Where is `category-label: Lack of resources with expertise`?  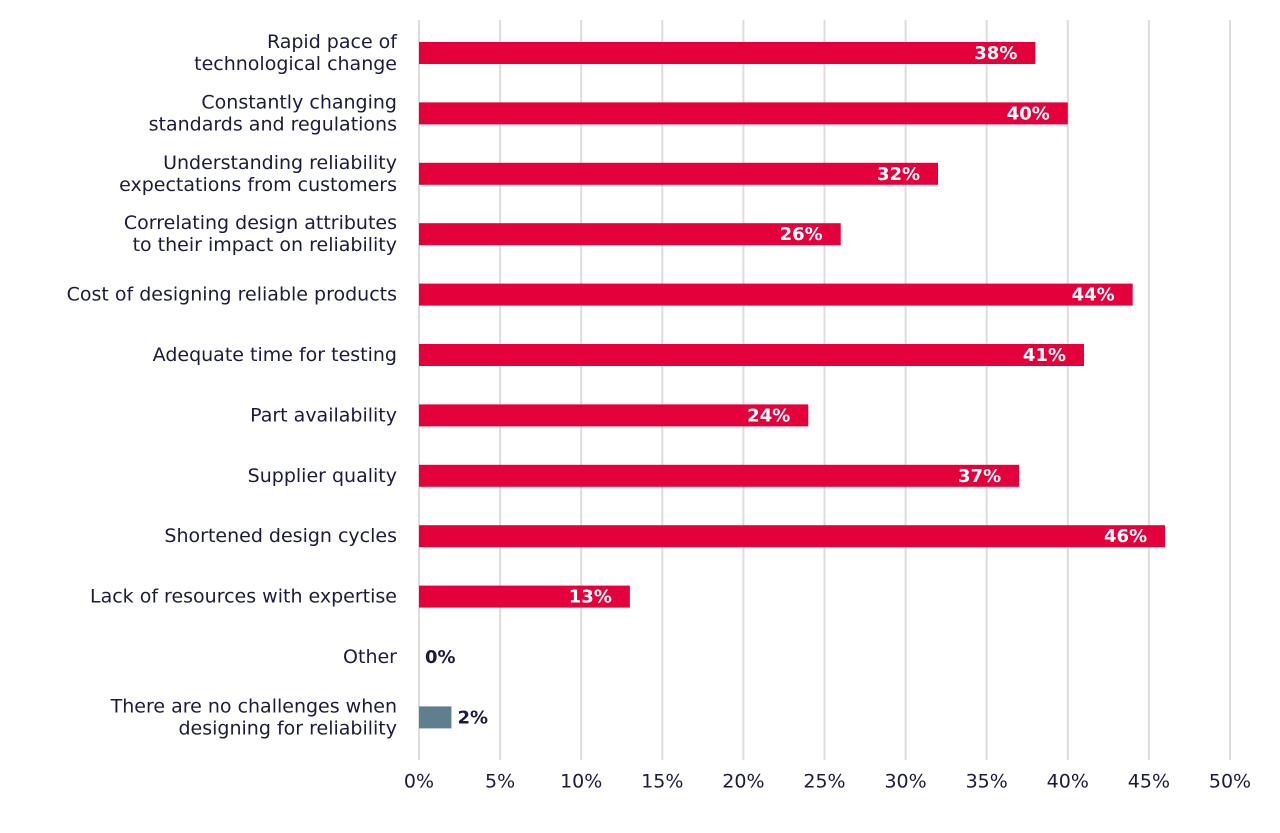
category-label: Lack of resources with expertise is located at coordinates (243, 596).